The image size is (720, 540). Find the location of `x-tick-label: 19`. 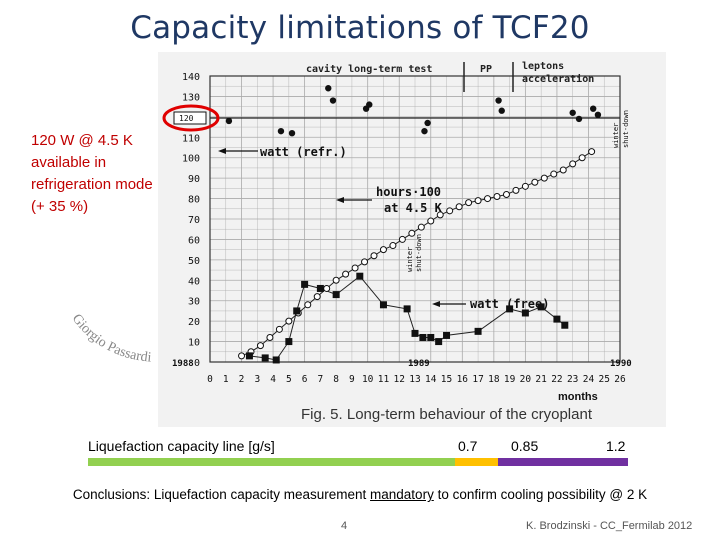

x-tick-label: 19 is located at coordinates (510, 379).